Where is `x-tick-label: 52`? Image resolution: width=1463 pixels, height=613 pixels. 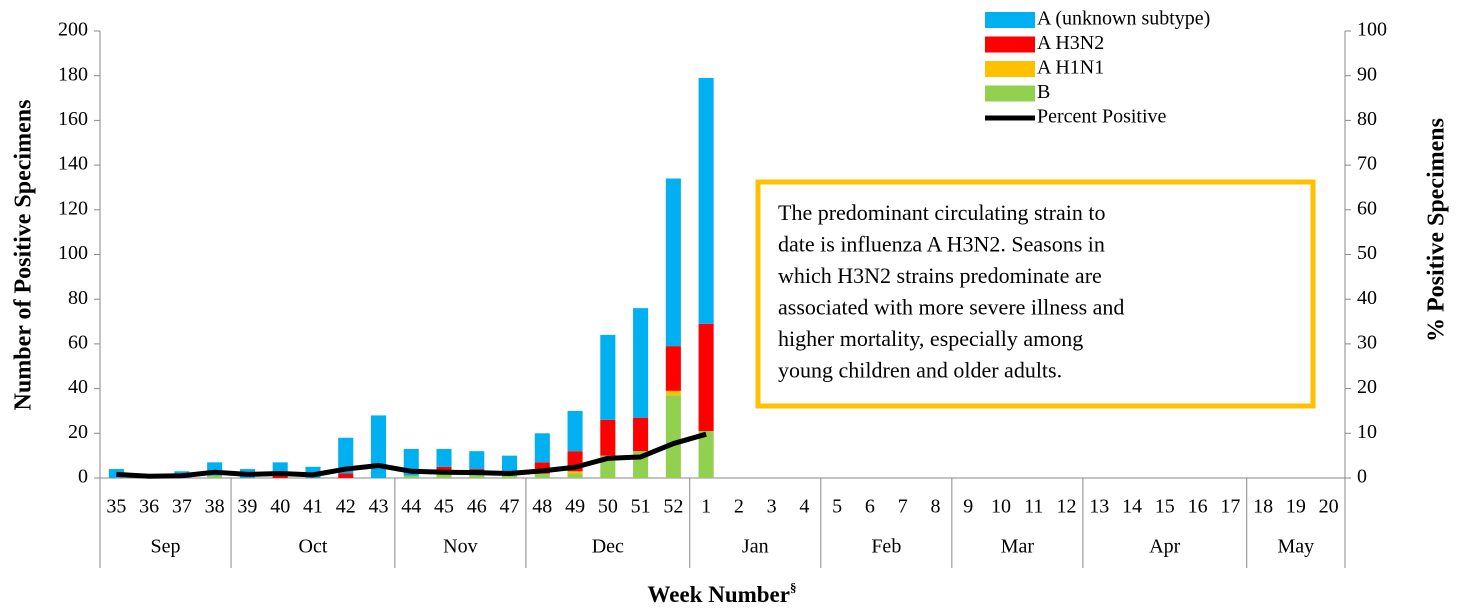 x-tick-label: 52 is located at coordinates (673, 507).